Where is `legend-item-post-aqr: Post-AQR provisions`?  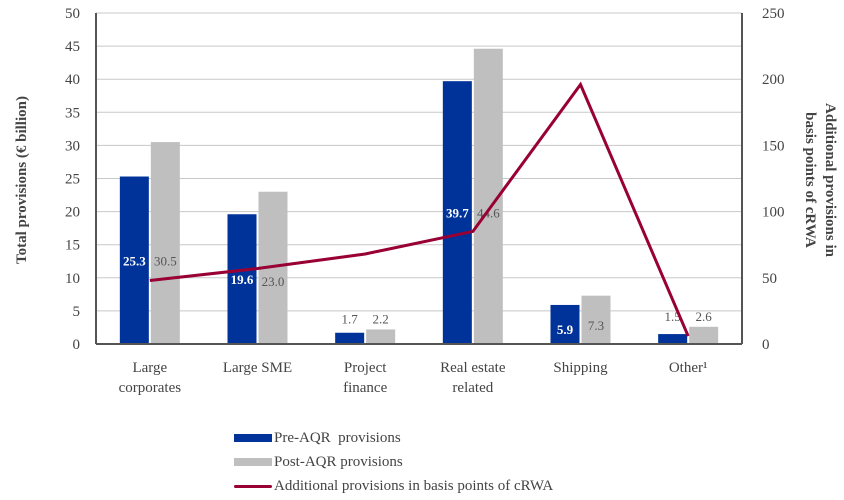
legend-item-post-aqr: Post-AQR provisions is located at coordinates (393, 462).